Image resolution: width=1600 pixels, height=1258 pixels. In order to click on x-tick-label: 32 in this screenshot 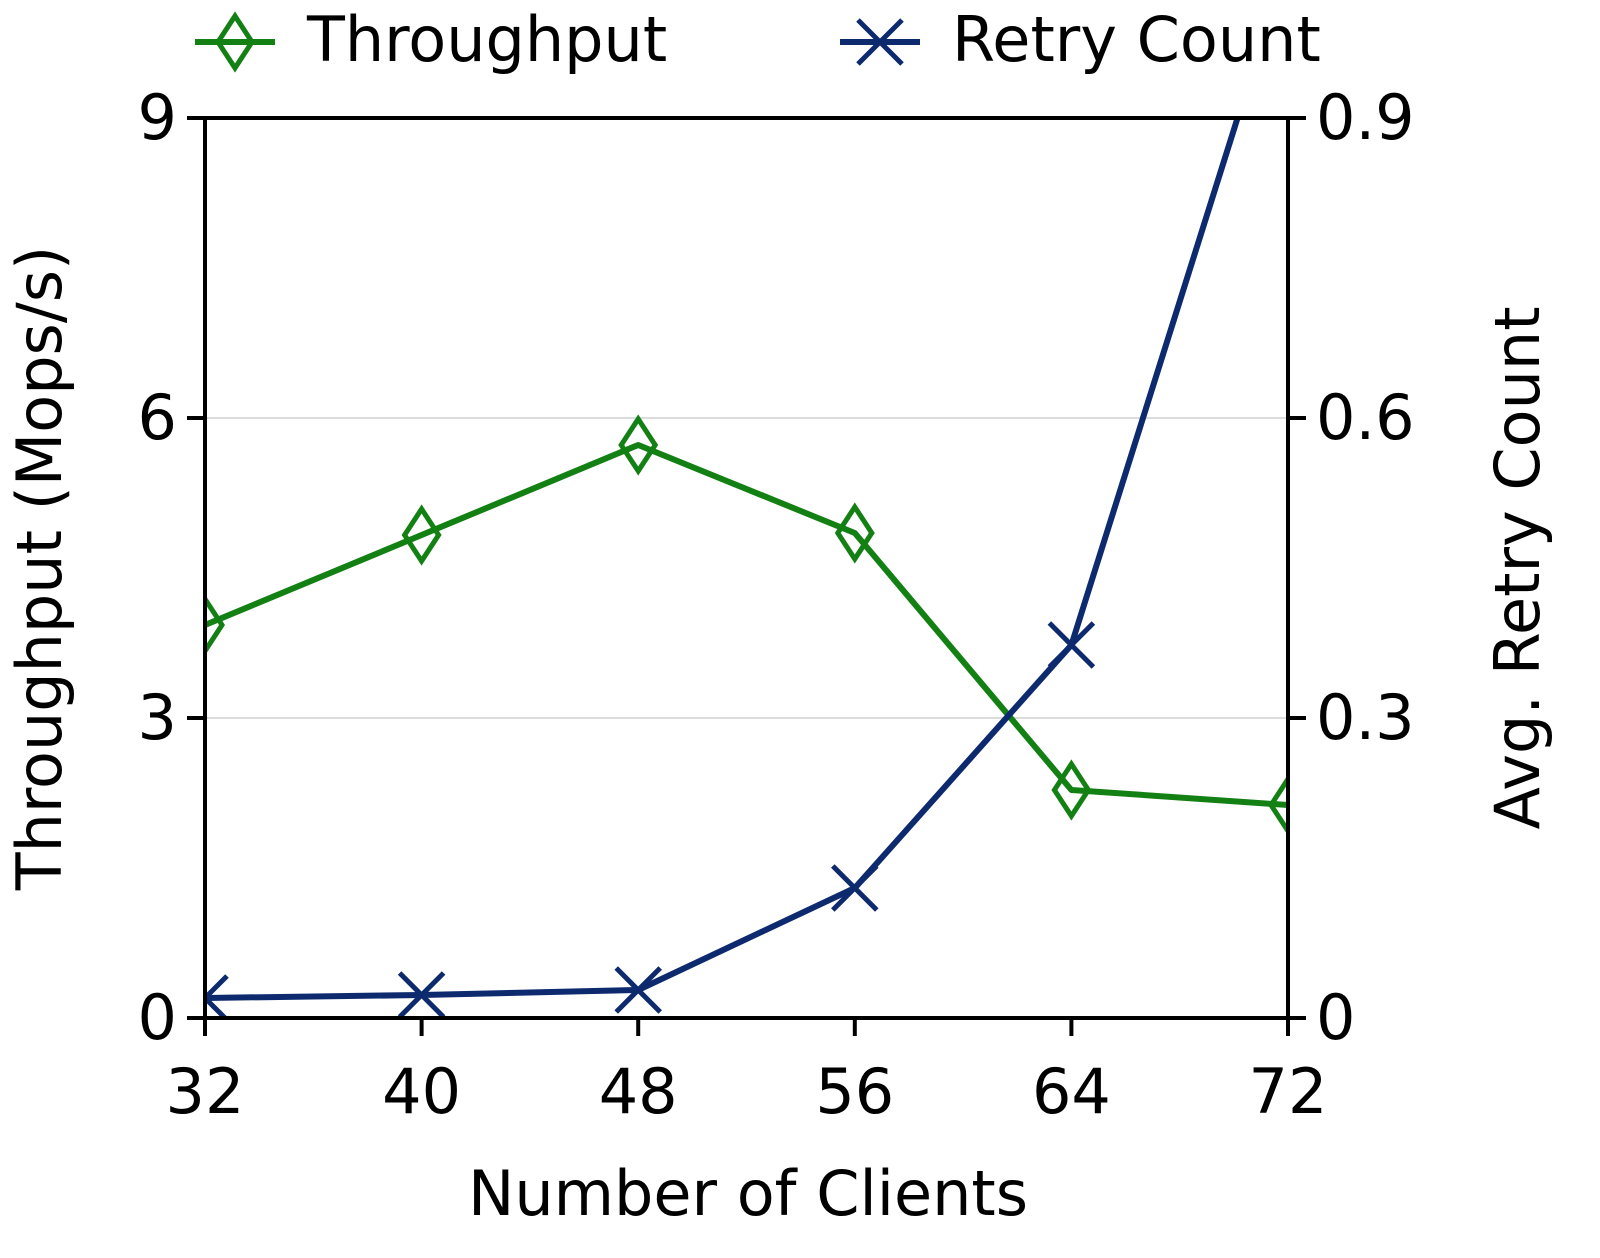, I will do `click(205, 1091)`.